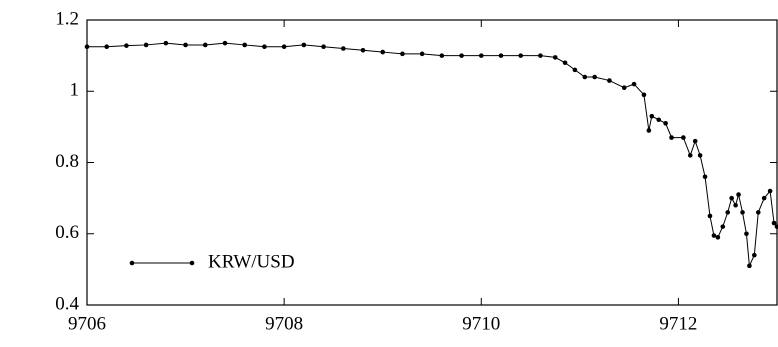  Describe the element at coordinates (678, 323) in the screenshot. I see `x-tick-label: 9712` at that location.